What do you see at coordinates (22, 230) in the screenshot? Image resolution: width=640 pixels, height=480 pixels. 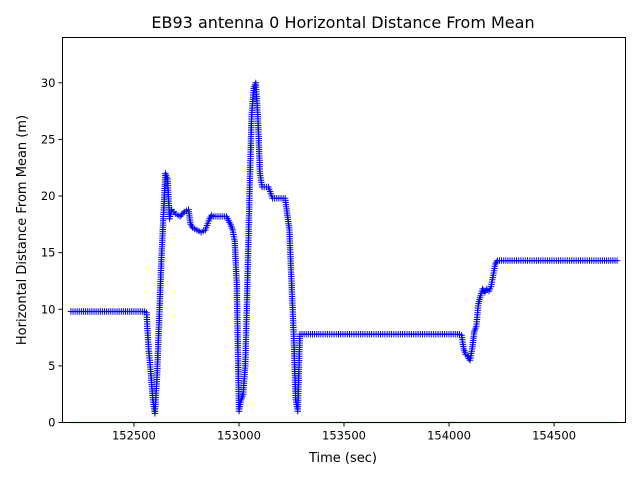 I see `y-axis-label: Horizontal Distance From Mean (m)` at bounding box center [22, 230].